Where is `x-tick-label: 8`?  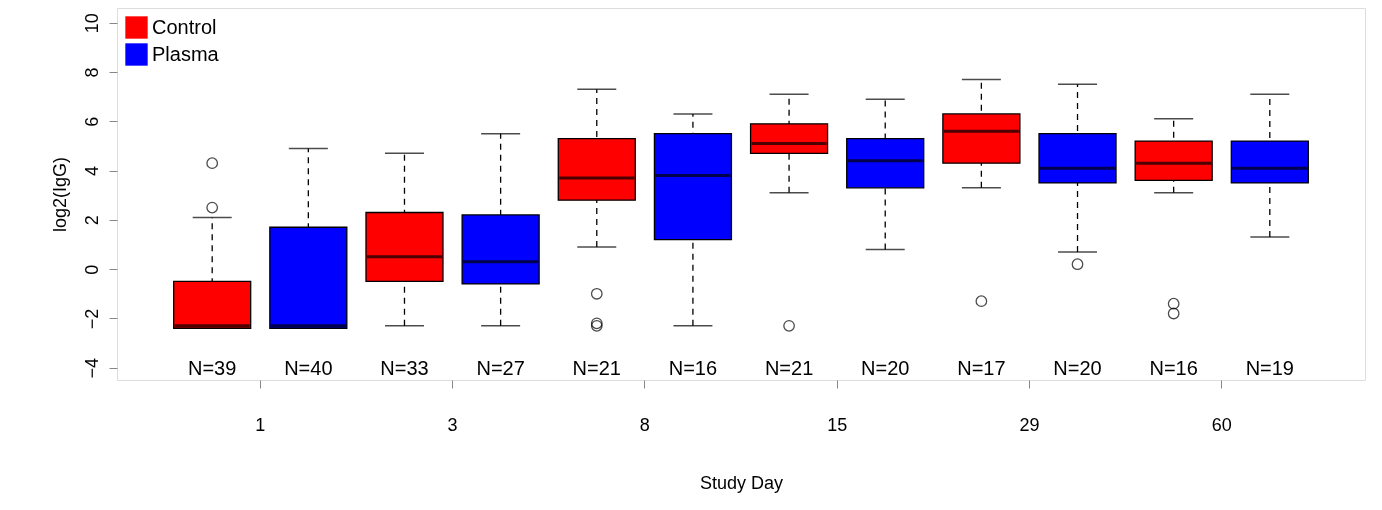 x-tick-label: 8 is located at coordinates (644, 424).